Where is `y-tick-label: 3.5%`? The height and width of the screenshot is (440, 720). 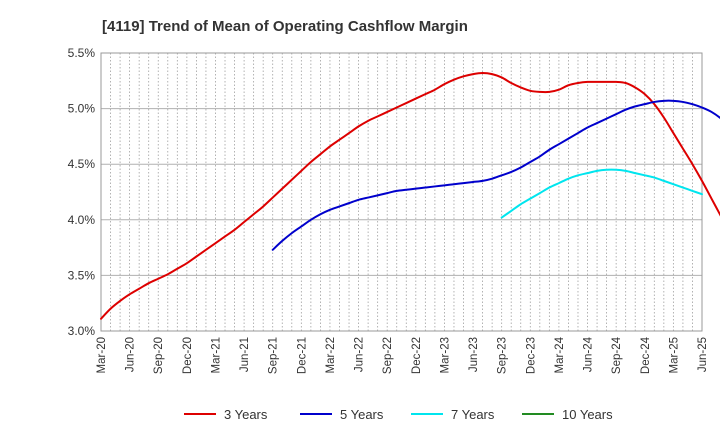
y-tick-label: 3.5% is located at coordinates (82, 275).